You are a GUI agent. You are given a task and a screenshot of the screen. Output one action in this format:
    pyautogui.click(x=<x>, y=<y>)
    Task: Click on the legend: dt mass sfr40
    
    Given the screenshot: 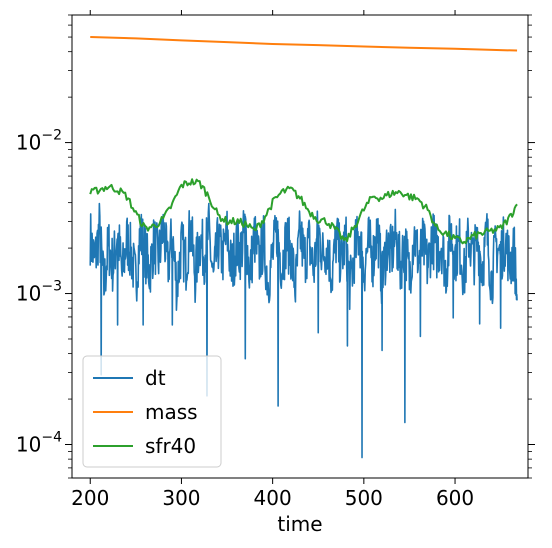 What is the action you would take?
    pyautogui.click(x=152, y=411)
    